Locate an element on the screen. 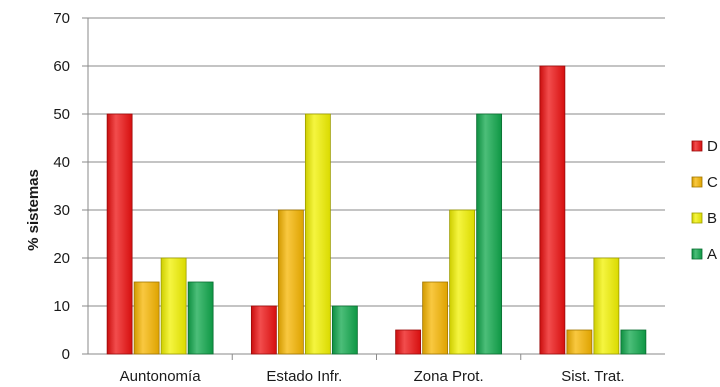 Image resolution: width=720 pixels, height=387 pixels. x-tick-label: Estado Infr. is located at coordinates (304, 376).